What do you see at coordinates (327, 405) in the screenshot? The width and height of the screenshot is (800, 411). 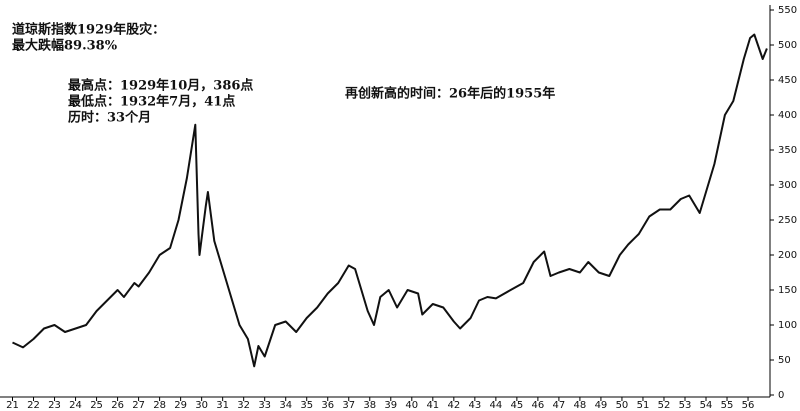 I see `x-tick-label: 36` at bounding box center [327, 405].